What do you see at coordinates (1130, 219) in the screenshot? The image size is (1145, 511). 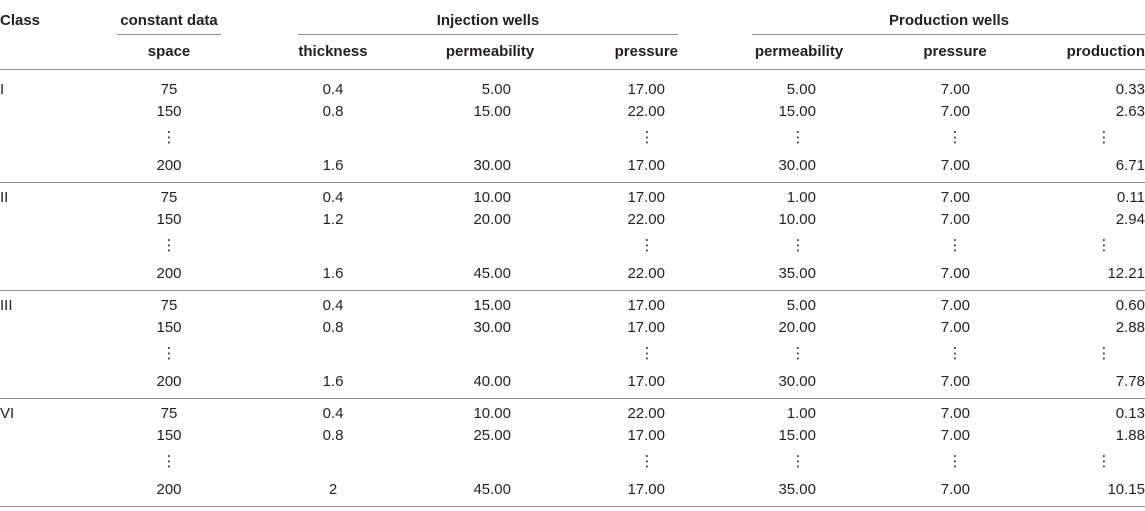 I see `cell-production: 2.94` at bounding box center [1130, 219].